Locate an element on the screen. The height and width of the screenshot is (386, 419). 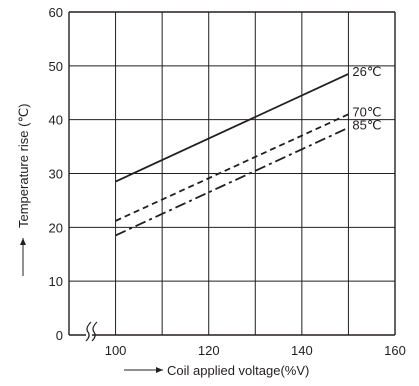
y-tick-label: 10 is located at coordinates (56, 281).